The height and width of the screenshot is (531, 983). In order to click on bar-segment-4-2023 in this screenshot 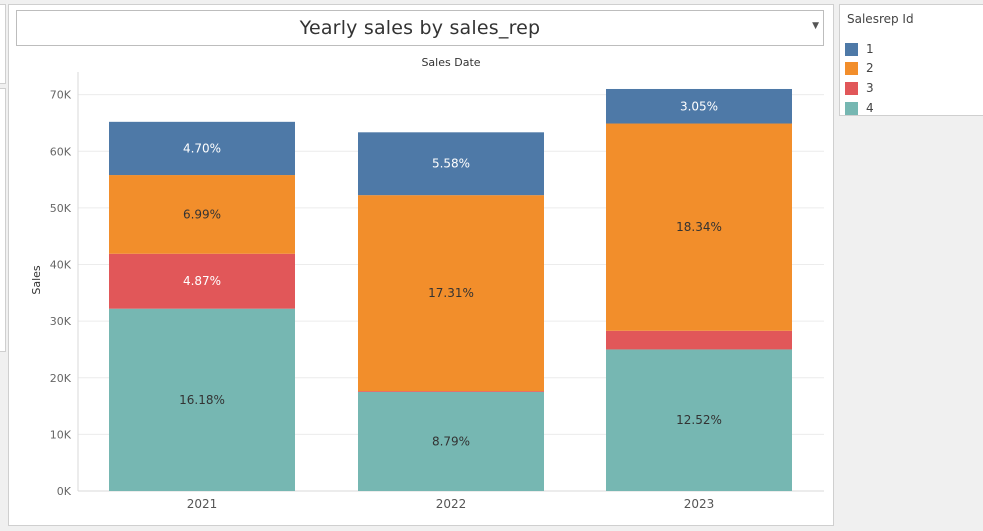, I will do `click(699, 420)`.